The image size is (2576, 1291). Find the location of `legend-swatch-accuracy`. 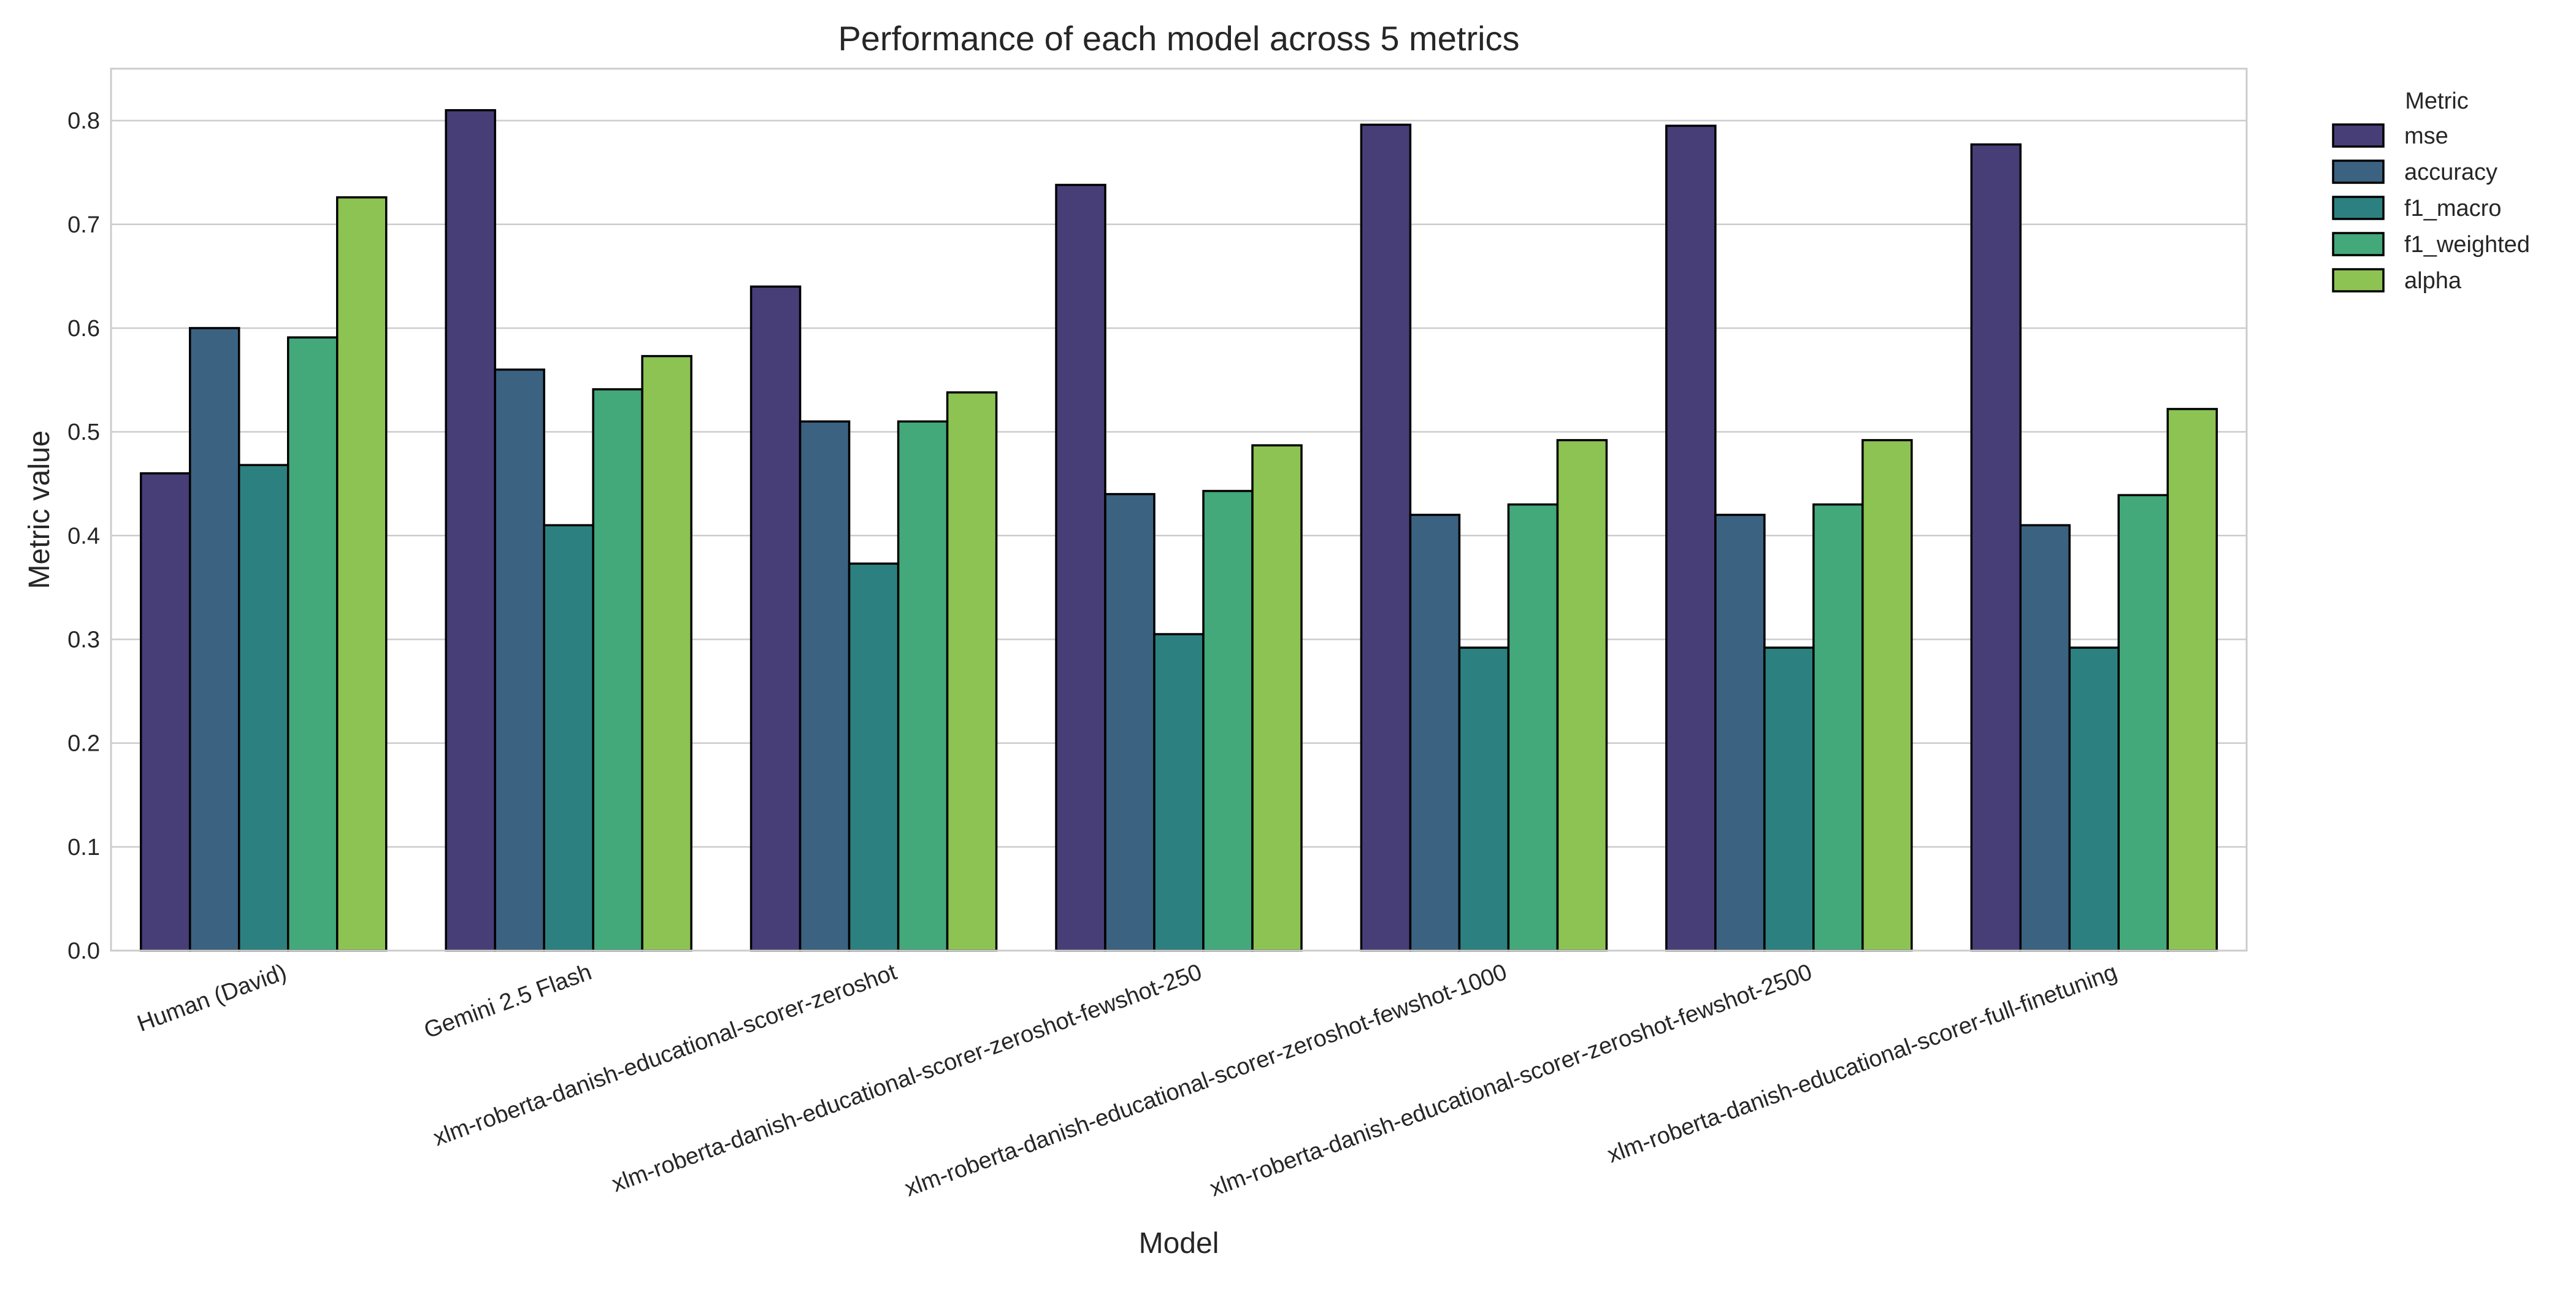

legend-swatch-accuracy is located at coordinates (2358, 172).